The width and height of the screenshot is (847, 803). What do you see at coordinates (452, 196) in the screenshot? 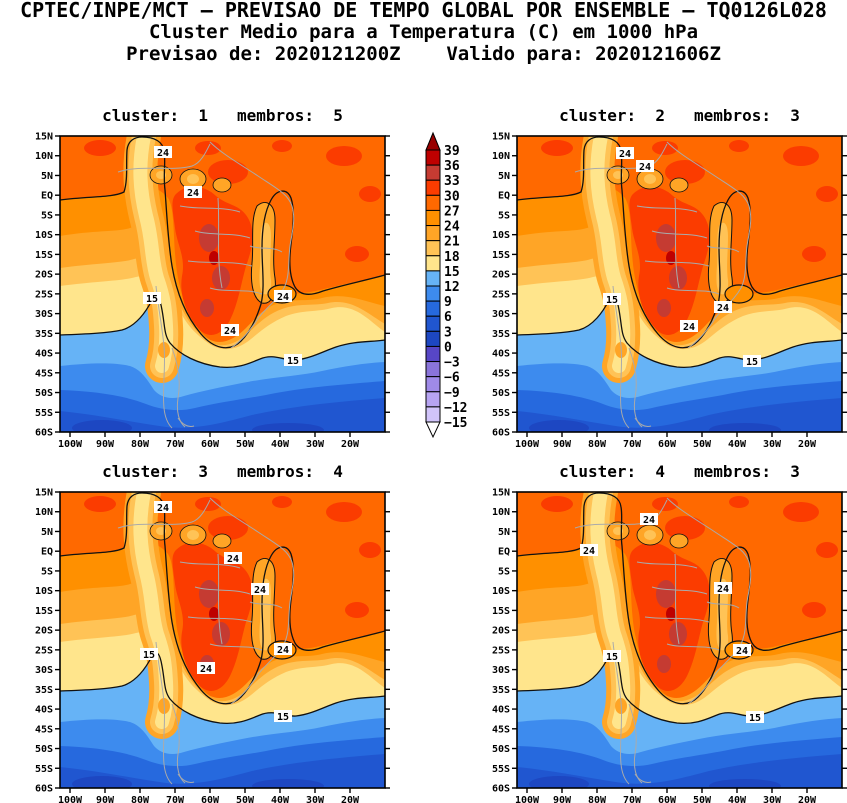
I see `colorbar-tick-label: 30` at bounding box center [452, 196].